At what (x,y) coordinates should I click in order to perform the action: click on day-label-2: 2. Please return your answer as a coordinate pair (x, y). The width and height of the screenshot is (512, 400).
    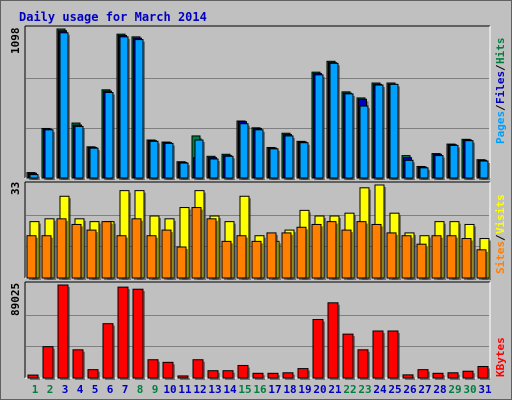
    Looking at the image, I should click on (50, 389).